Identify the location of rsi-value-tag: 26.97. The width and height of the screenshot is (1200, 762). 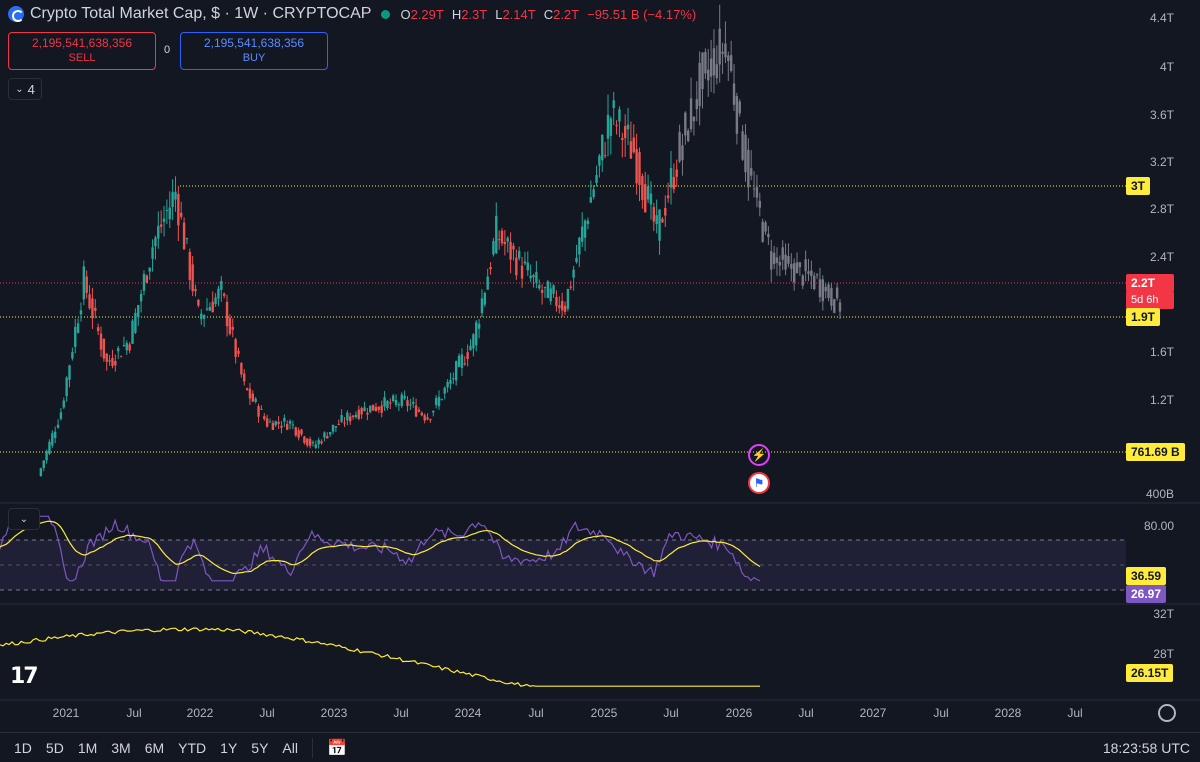
(1146, 594).